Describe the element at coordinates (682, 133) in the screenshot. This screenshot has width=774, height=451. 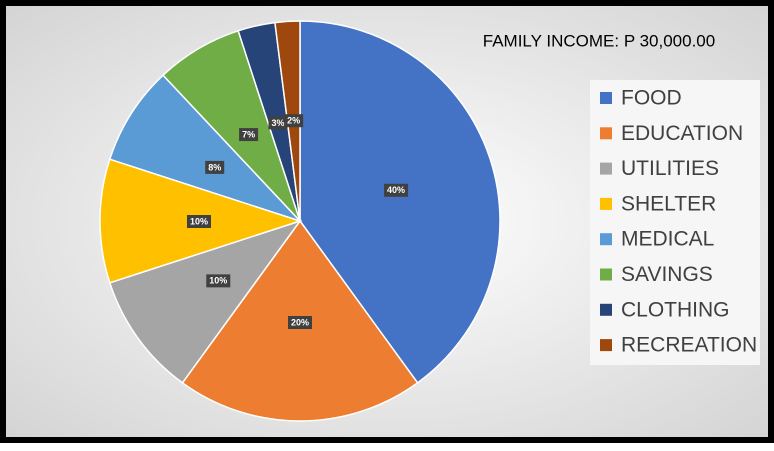
I see `legend-label: EDUCATION` at that location.